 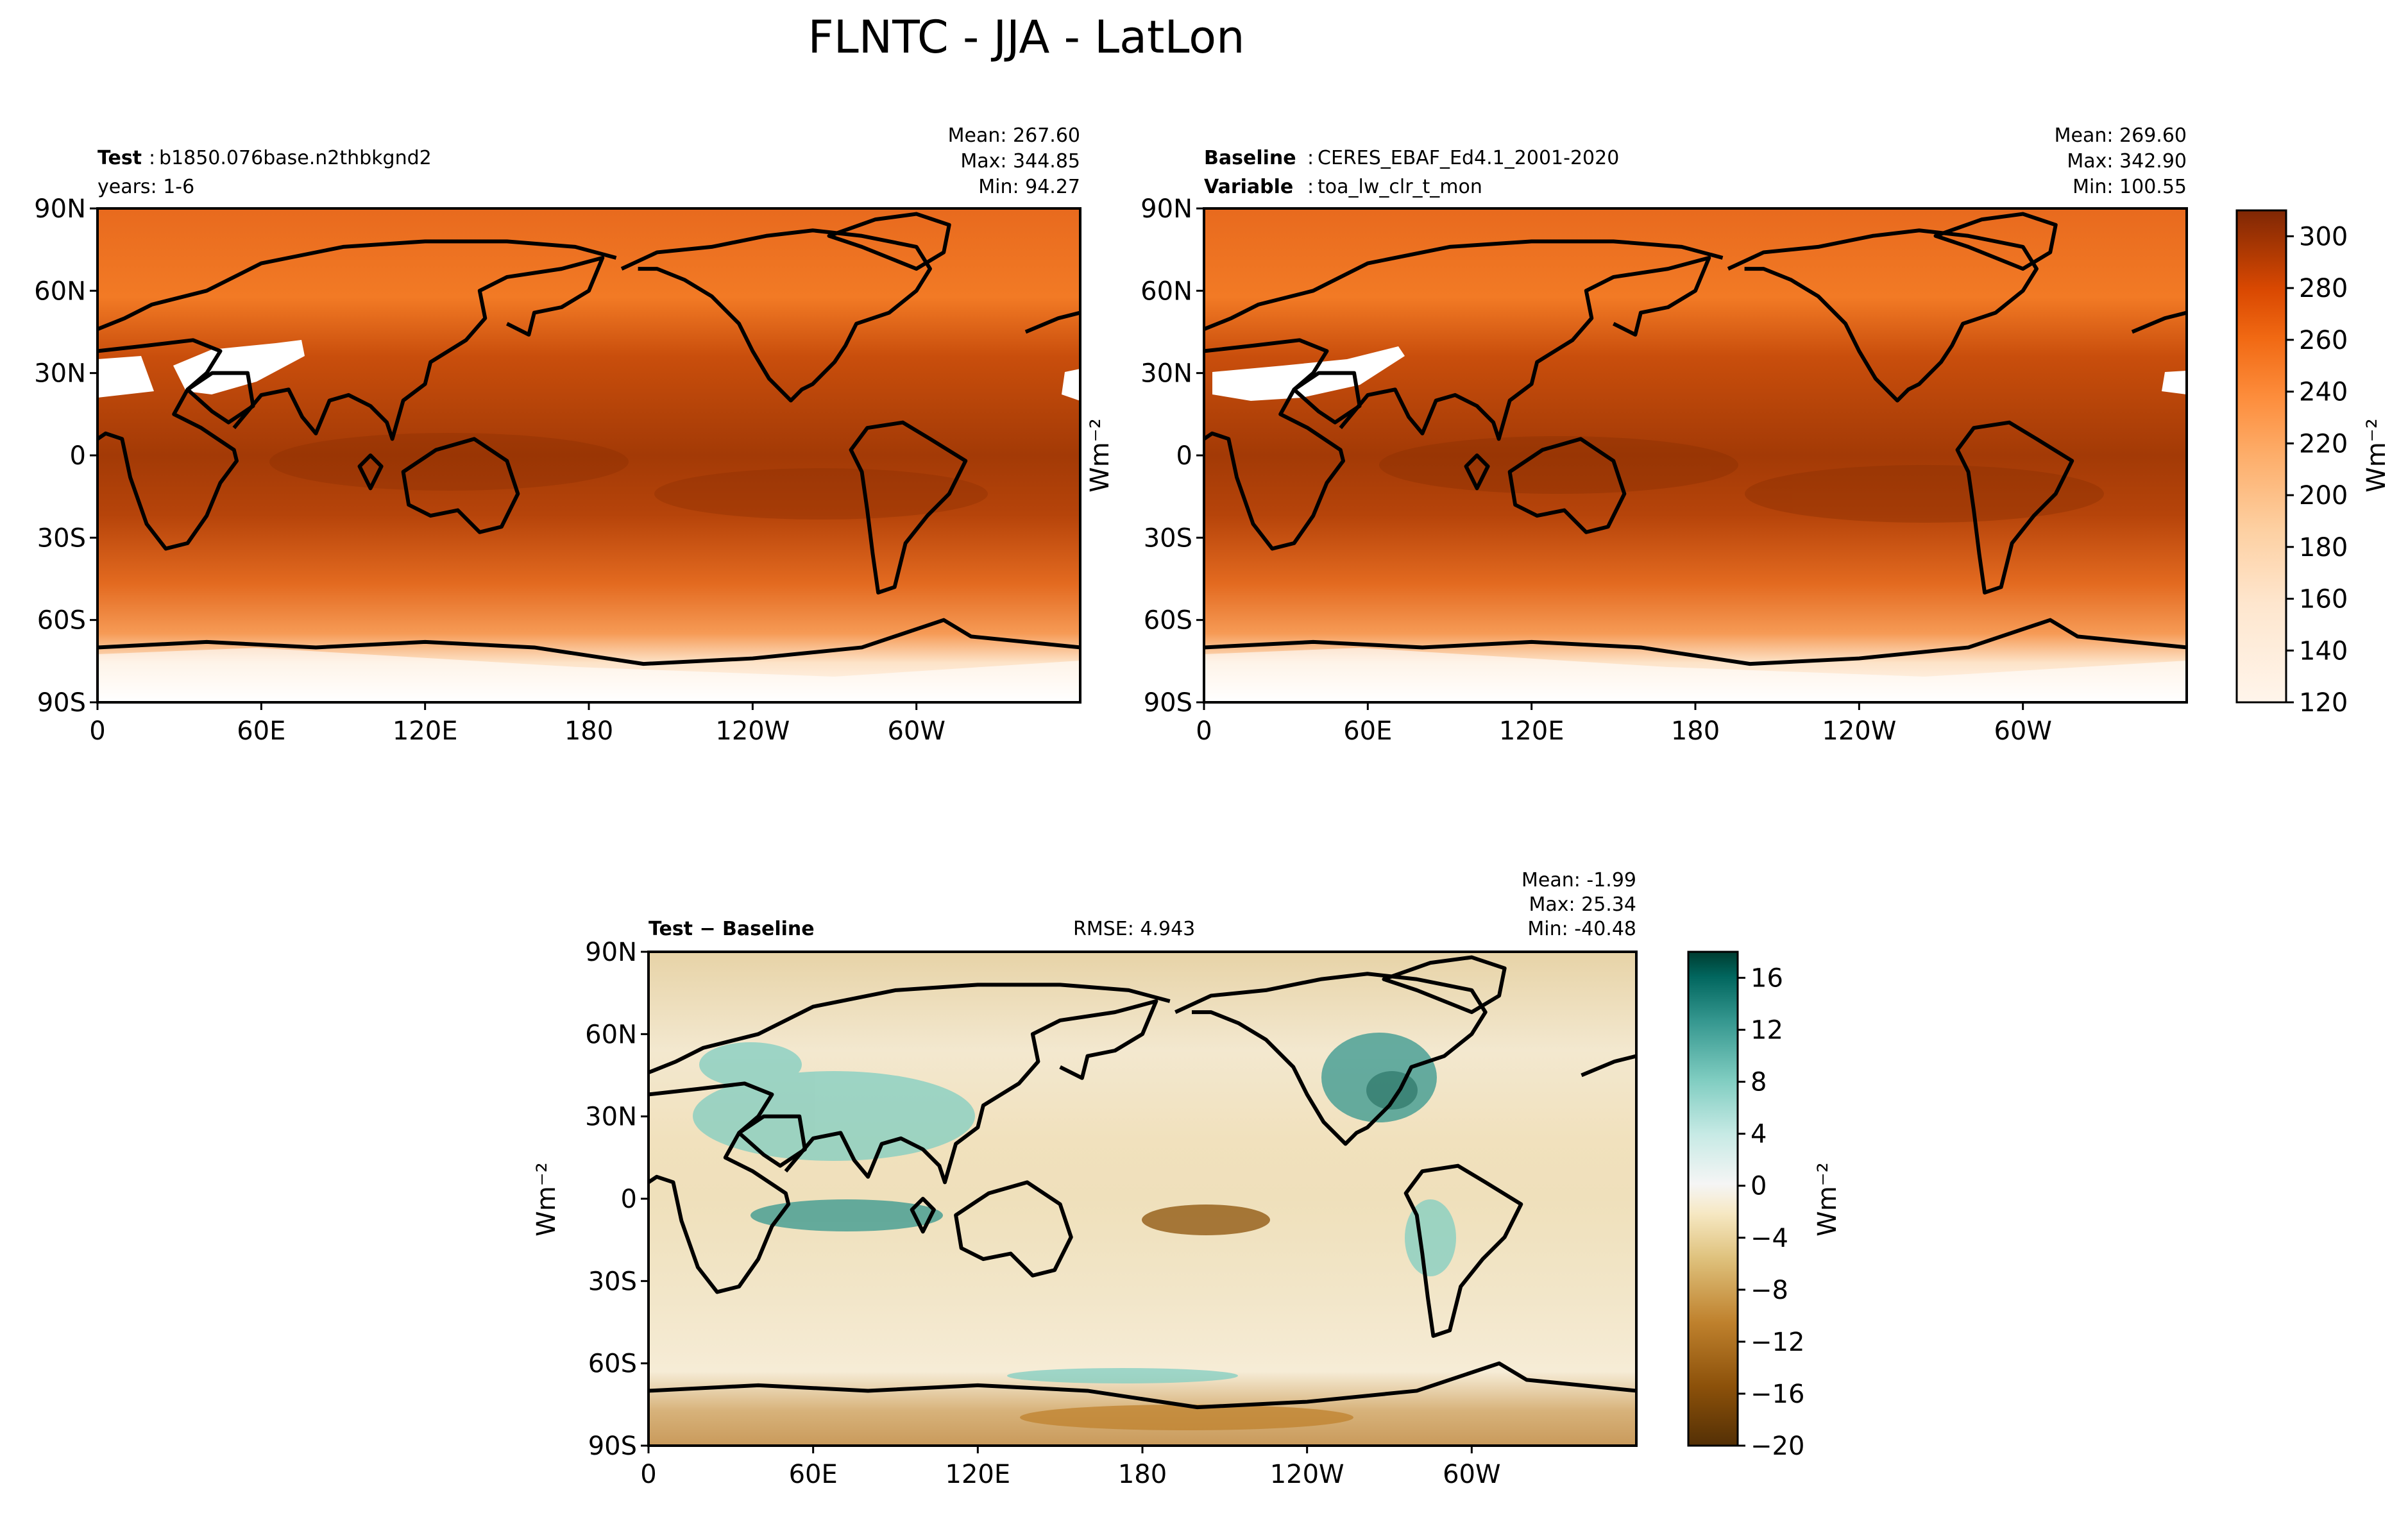 I want to click on test-stat-min: Min: 94.27, so click(x=1029, y=187).